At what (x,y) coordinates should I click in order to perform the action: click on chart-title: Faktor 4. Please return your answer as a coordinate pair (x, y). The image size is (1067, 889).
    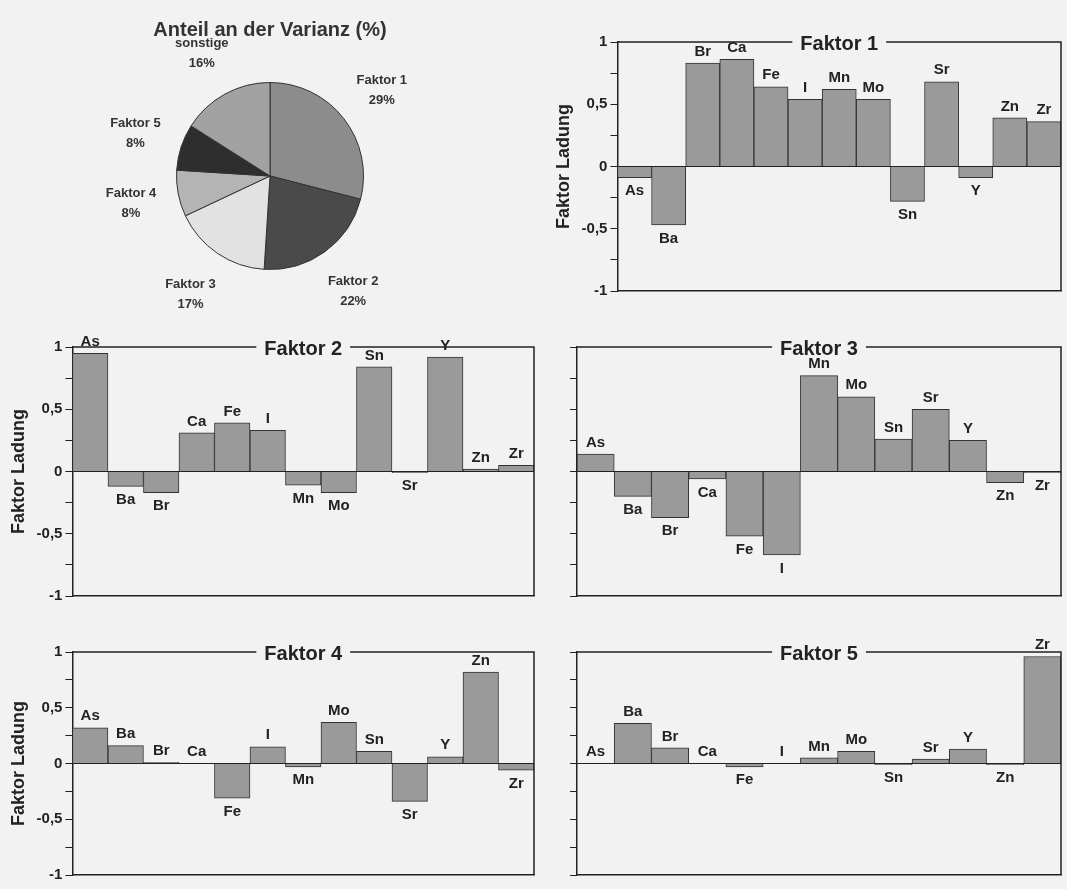
    Looking at the image, I should click on (303, 652).